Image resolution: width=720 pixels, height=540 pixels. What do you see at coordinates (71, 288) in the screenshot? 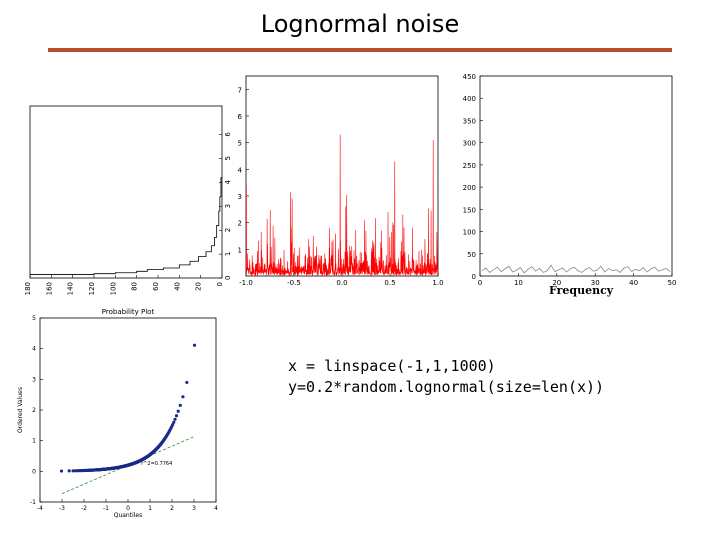
I see `x-tick-label: 140` at bounding box center [71, 288].